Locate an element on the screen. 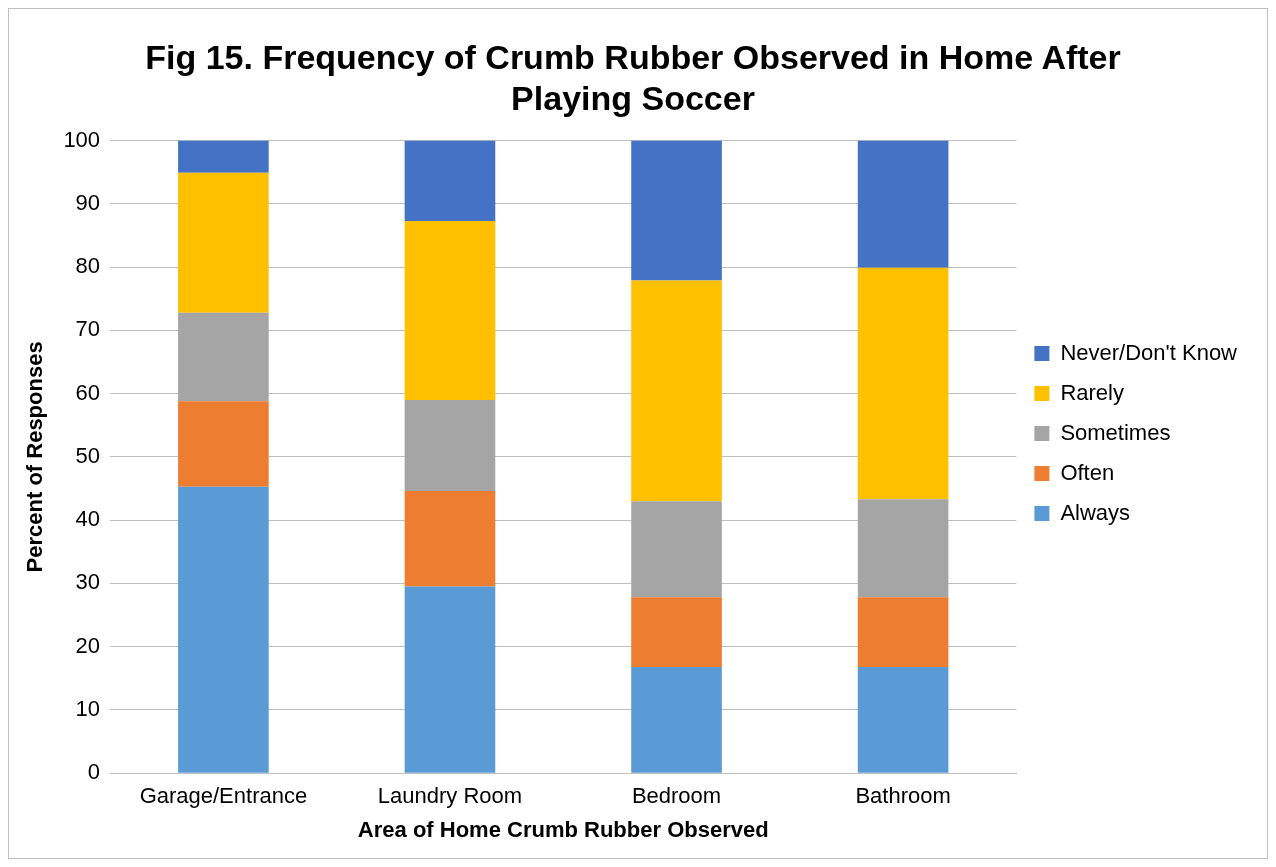 The image size is (1276, 867). y-tick-label: 90 is located at coordinates (88, 202).